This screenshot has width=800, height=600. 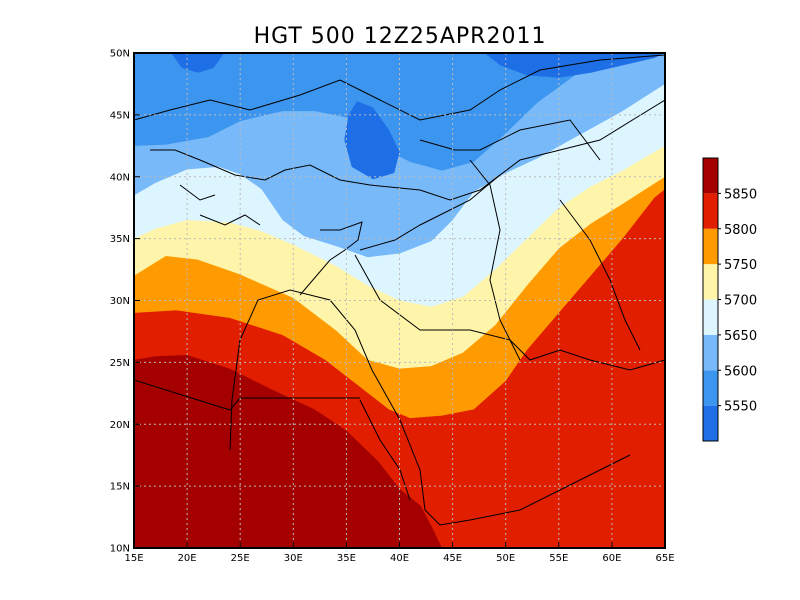 I want to click on xtick-label-50E: 50E, so click(x=505, y=558).